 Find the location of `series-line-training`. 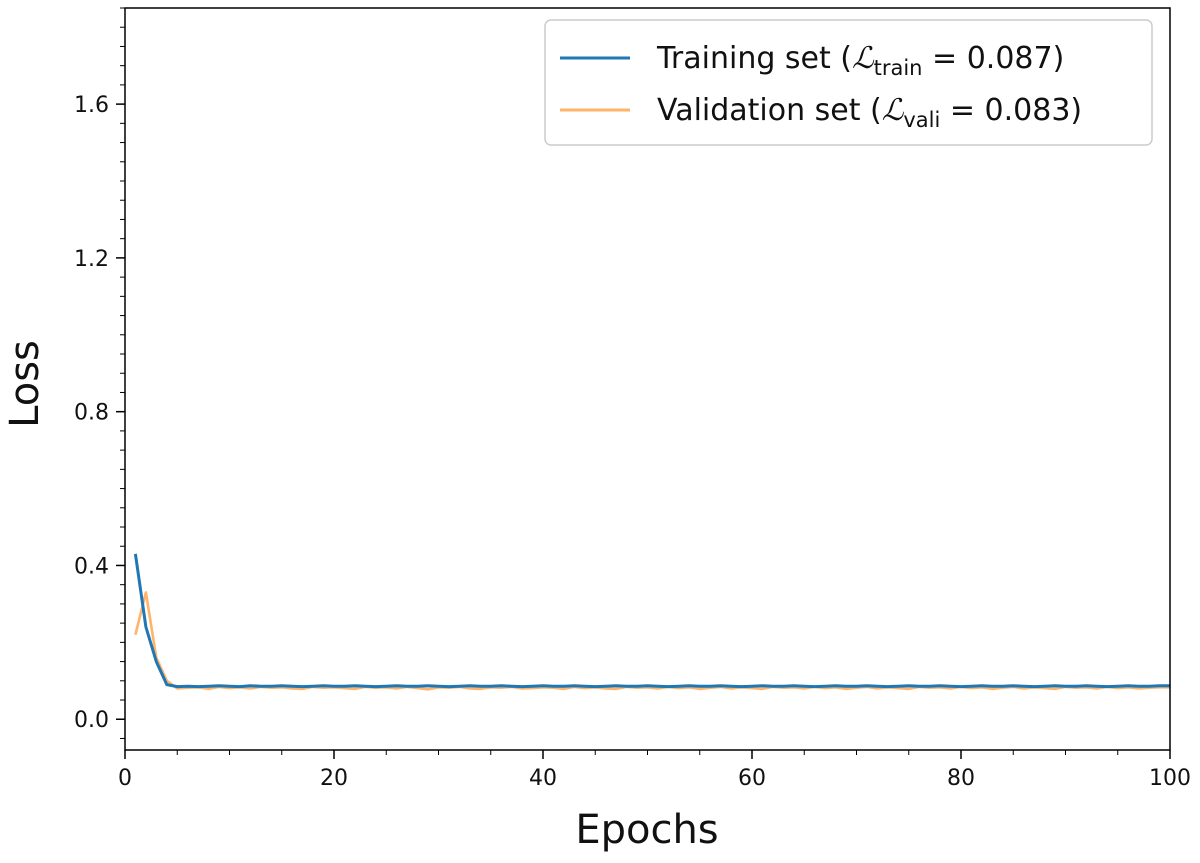

series-line-training is located at coordinates (651, 621).